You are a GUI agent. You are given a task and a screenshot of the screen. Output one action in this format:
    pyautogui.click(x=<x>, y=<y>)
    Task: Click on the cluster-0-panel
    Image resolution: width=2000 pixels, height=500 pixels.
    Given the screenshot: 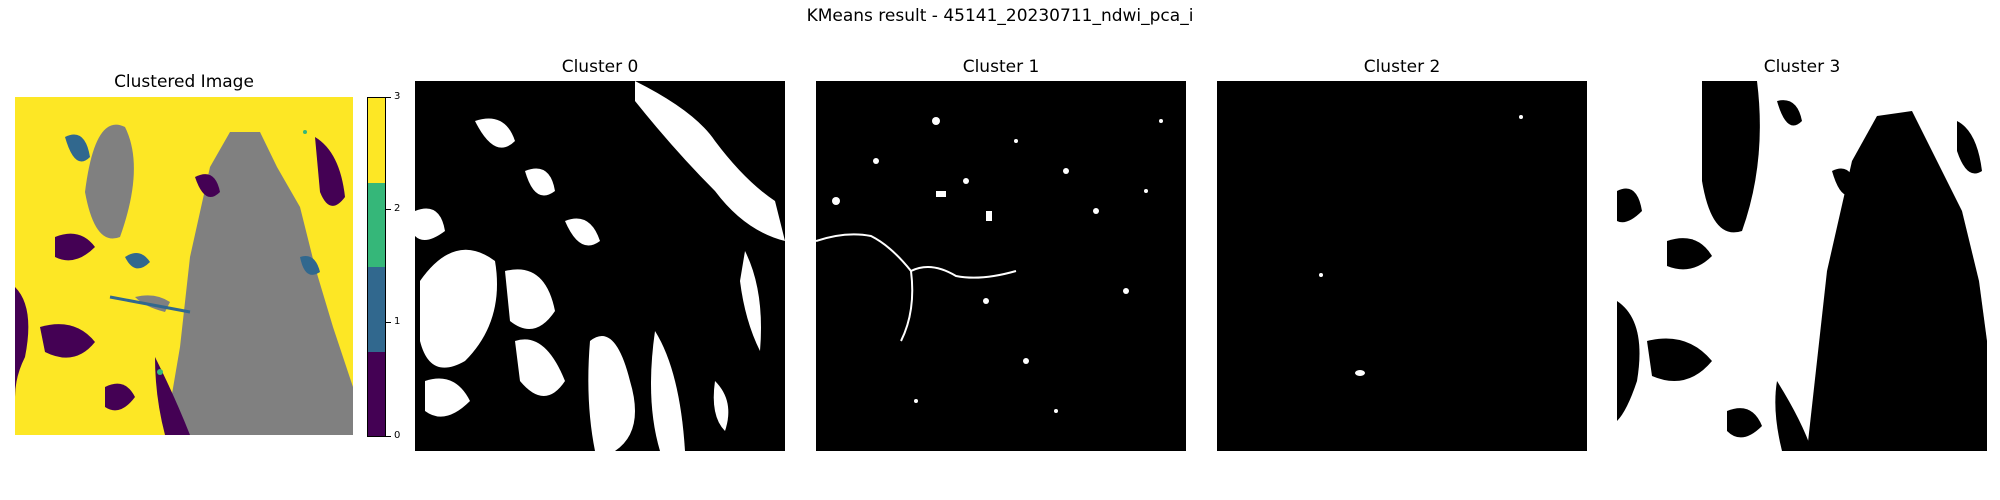 What is the action you would take?
    pyautogui.click(x=600, y=266)
    